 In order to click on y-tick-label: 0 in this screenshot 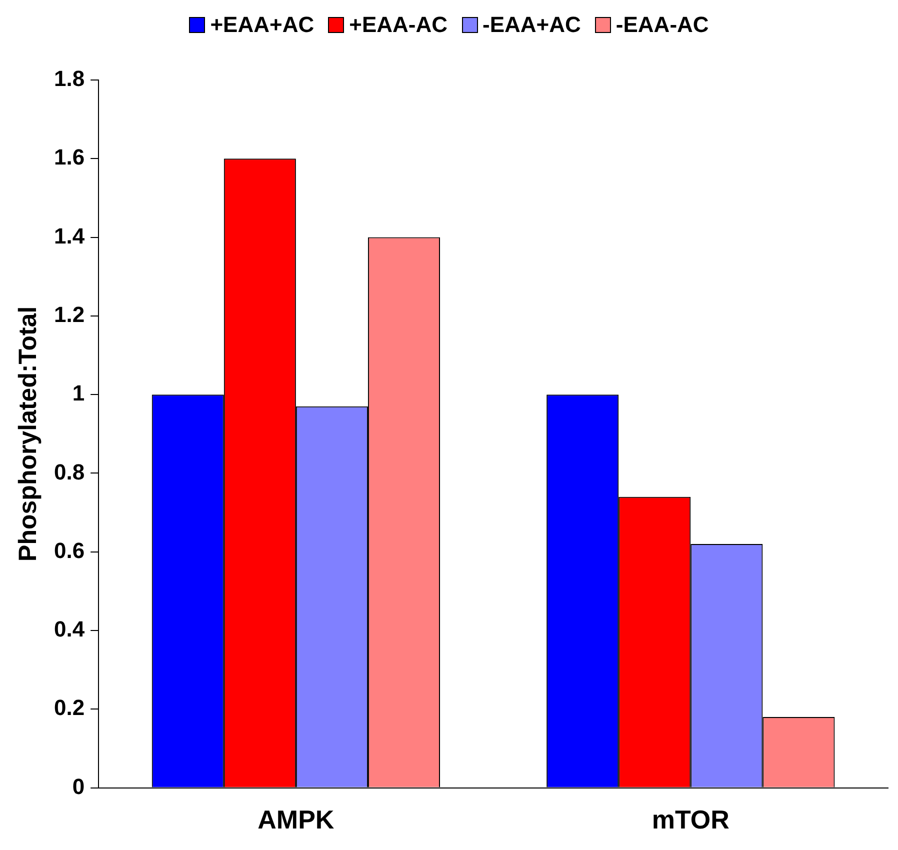, I will do `click(78, 786)`.